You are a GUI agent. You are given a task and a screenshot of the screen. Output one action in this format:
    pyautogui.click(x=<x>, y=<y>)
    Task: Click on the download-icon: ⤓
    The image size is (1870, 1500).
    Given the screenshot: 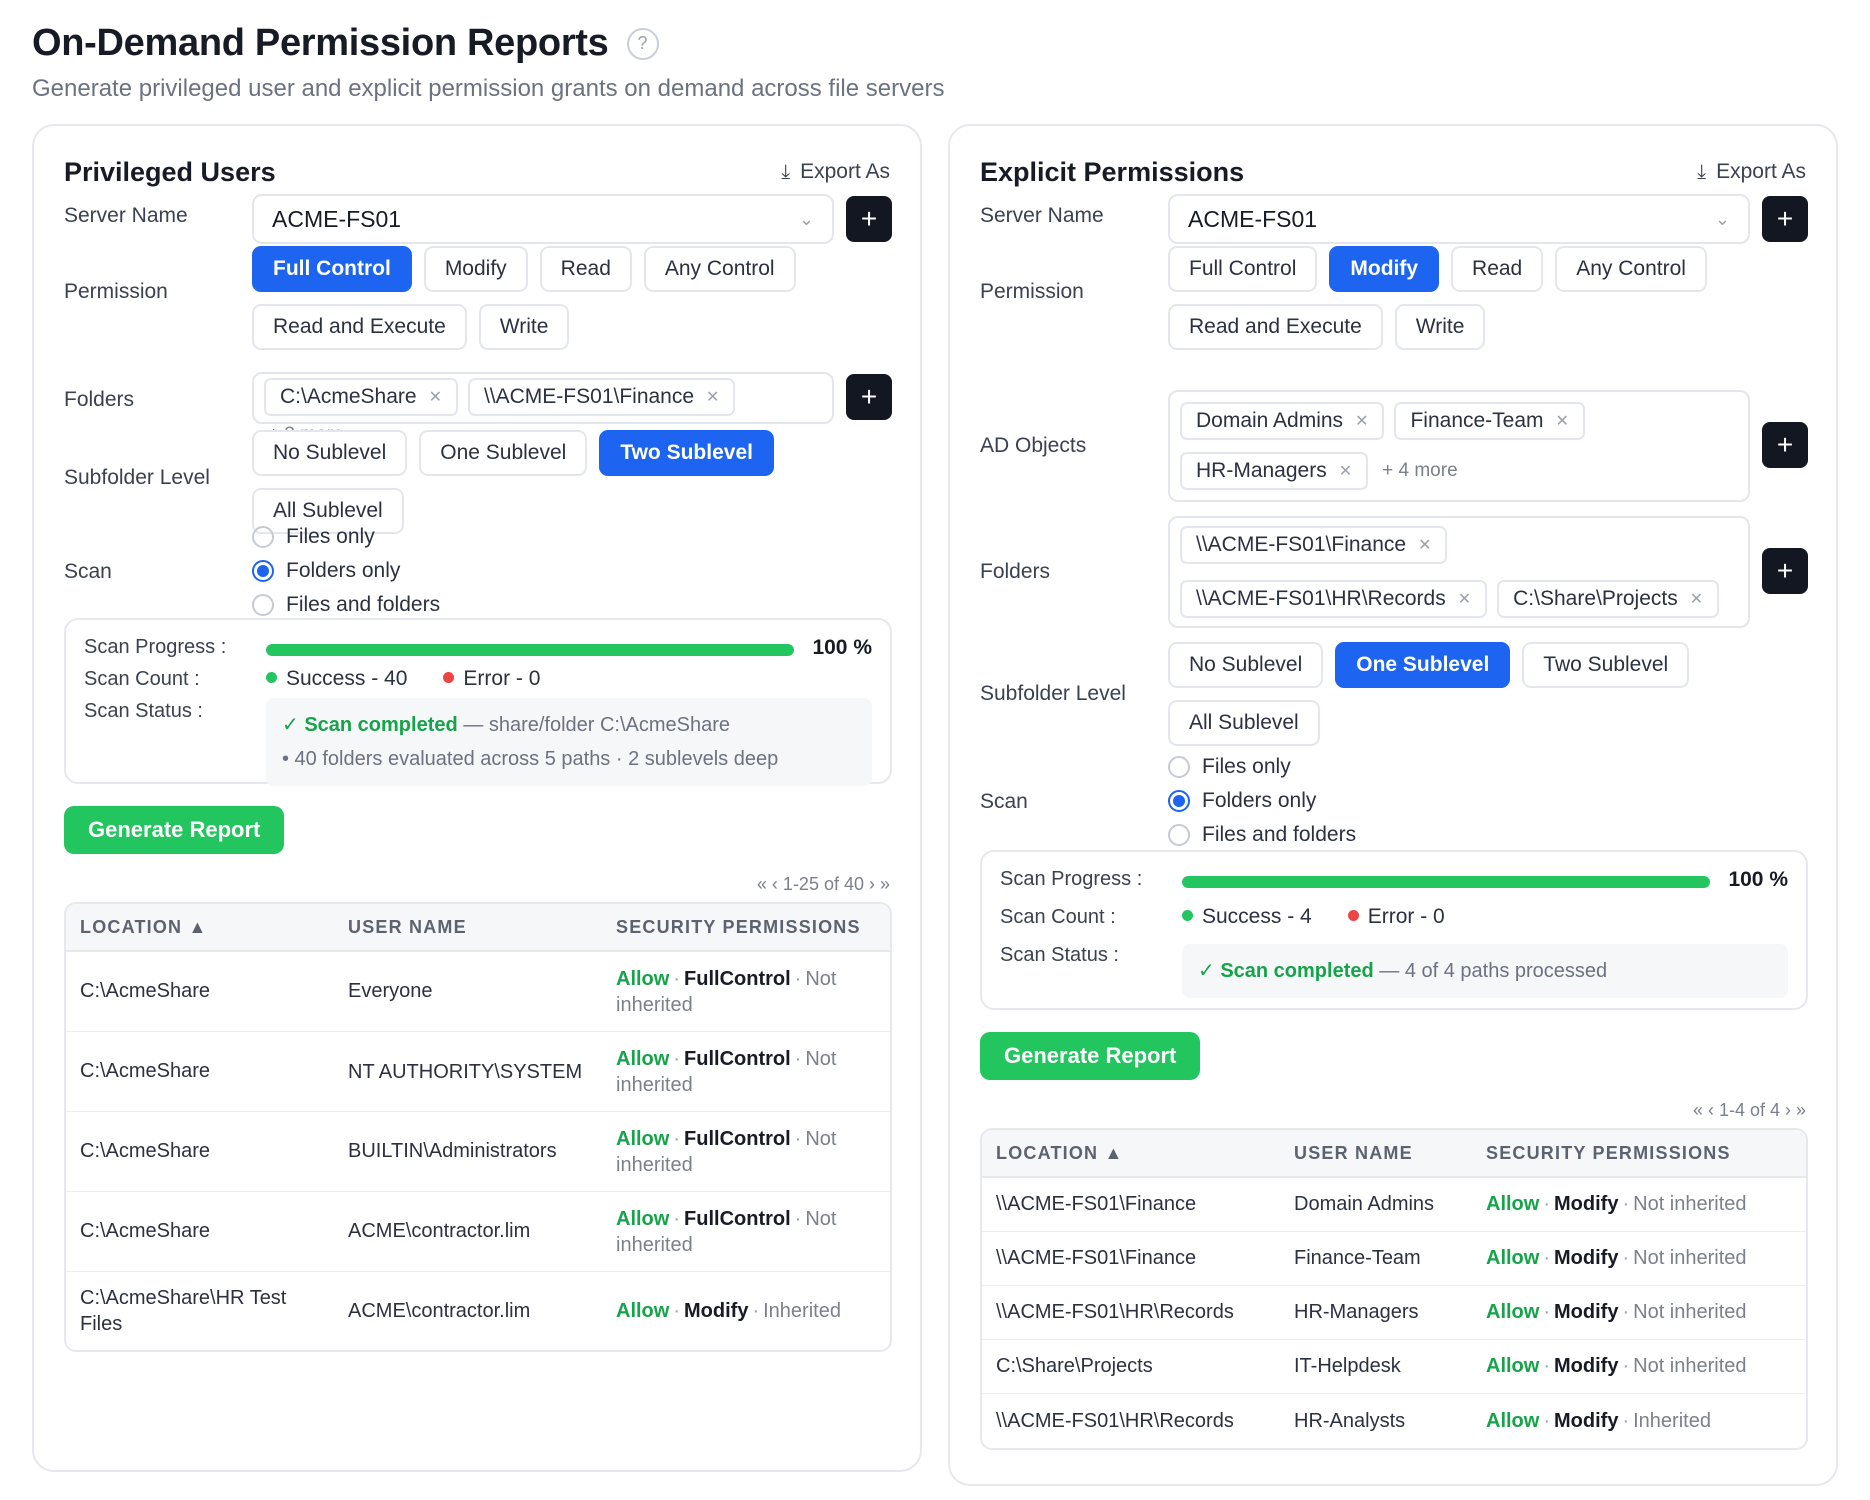 What is the action you would take?
    pyautogui.click(x=786, y=171)
    